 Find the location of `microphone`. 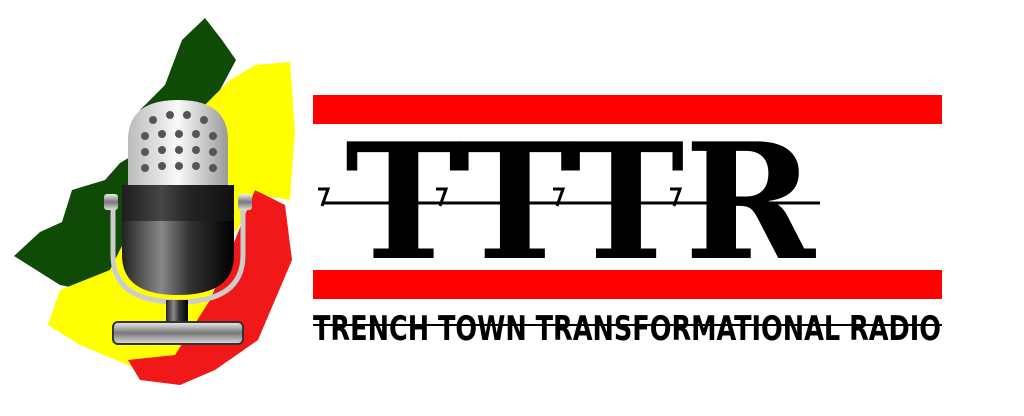

microphone is located at coordinates (178, 222).